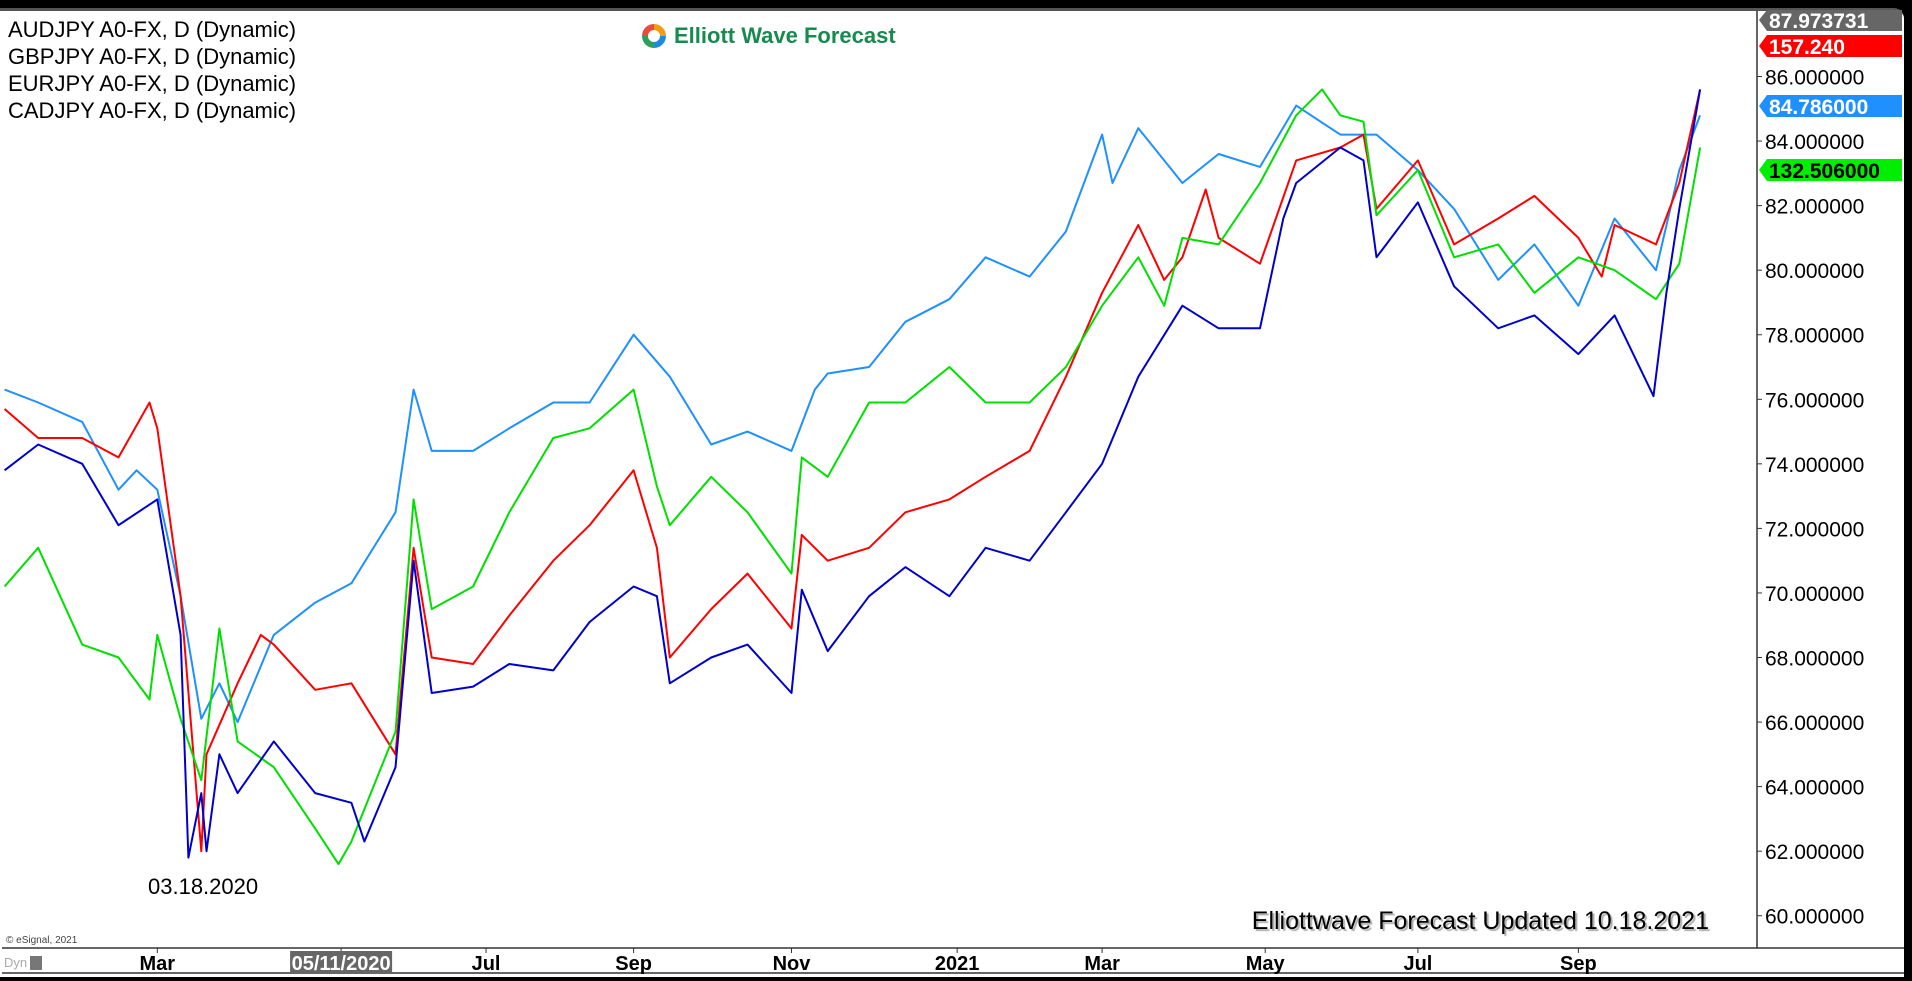  I want to click on legend-item-gbpjpy: GBPJPY A0-FX, D (Dynamic), so click(152, 56).